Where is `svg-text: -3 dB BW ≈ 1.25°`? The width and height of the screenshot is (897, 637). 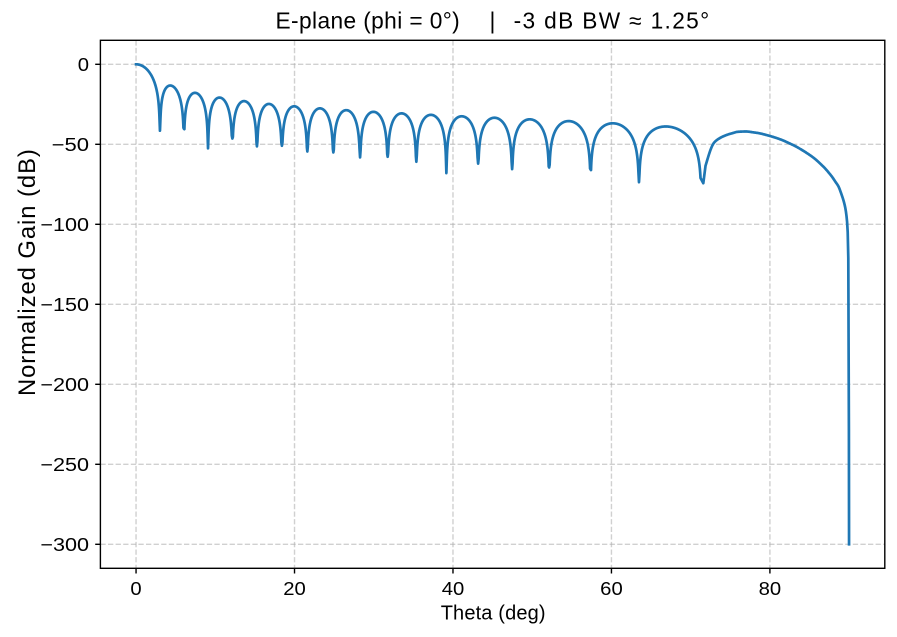
svg-text: -3 dB BW ≈ 1.25° is located at coordinates (612, 21).